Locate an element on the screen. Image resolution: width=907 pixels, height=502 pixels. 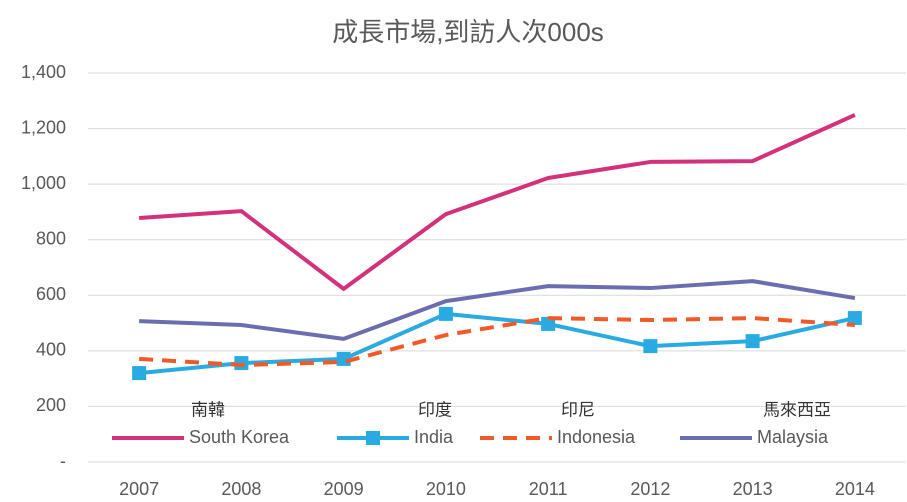
chart-title: 成長市場,到訪人次000s is located at coordinates (468, 32).